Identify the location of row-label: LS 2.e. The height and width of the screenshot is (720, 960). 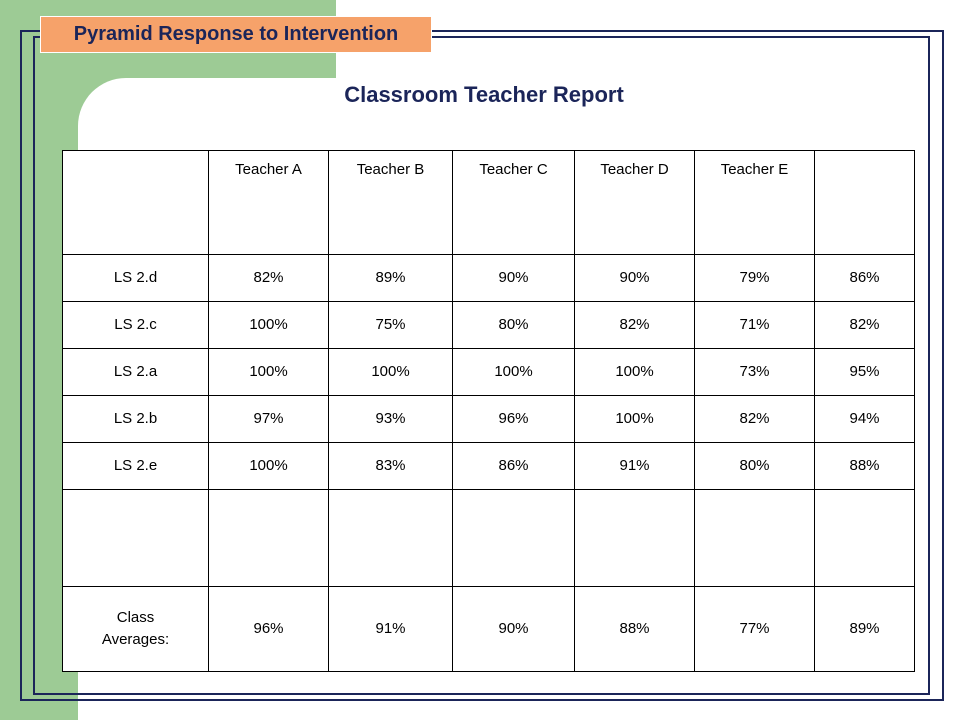
(135, 466).